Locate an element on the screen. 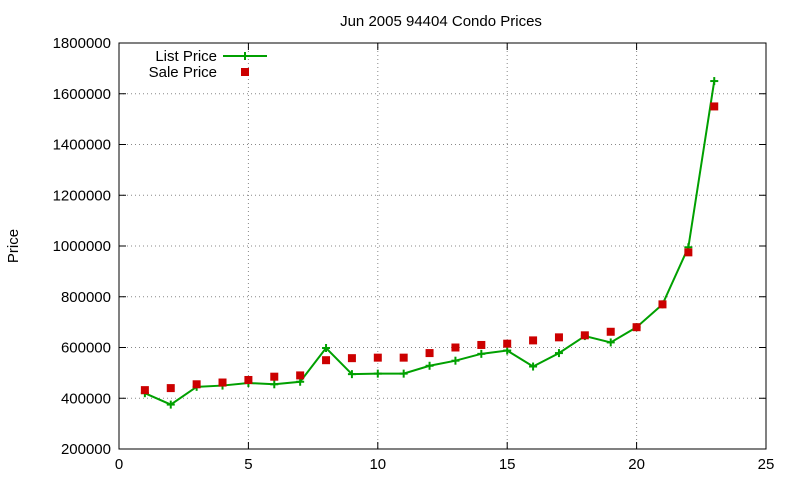  y-tick-label: 1400000 is located at coordinates (82, 145).